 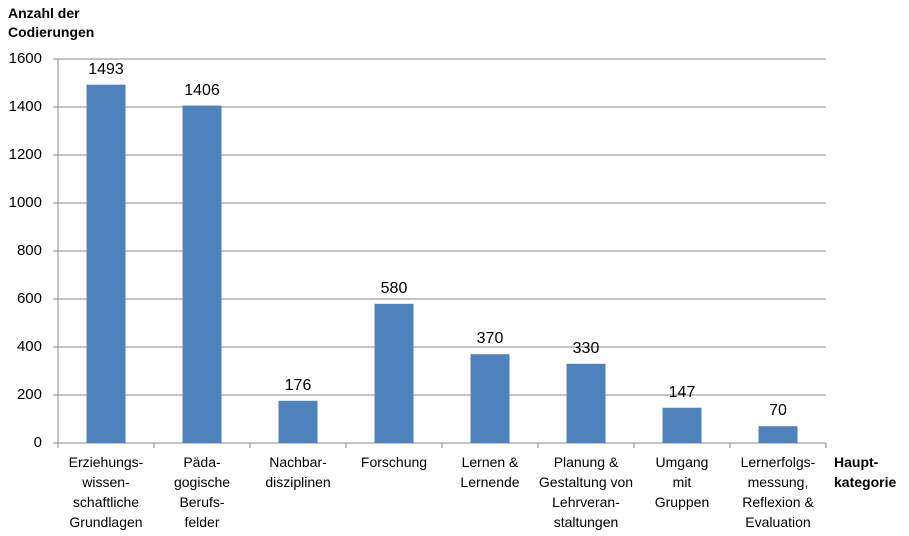 I want to click on y-tick-label: 1200, so click(x=25, y=154).